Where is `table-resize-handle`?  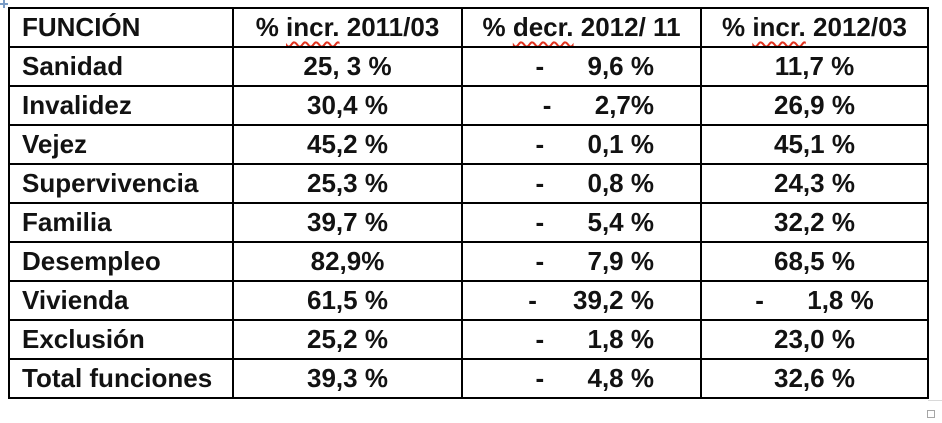 table-resize-handle is located at coordinates (931, 414).